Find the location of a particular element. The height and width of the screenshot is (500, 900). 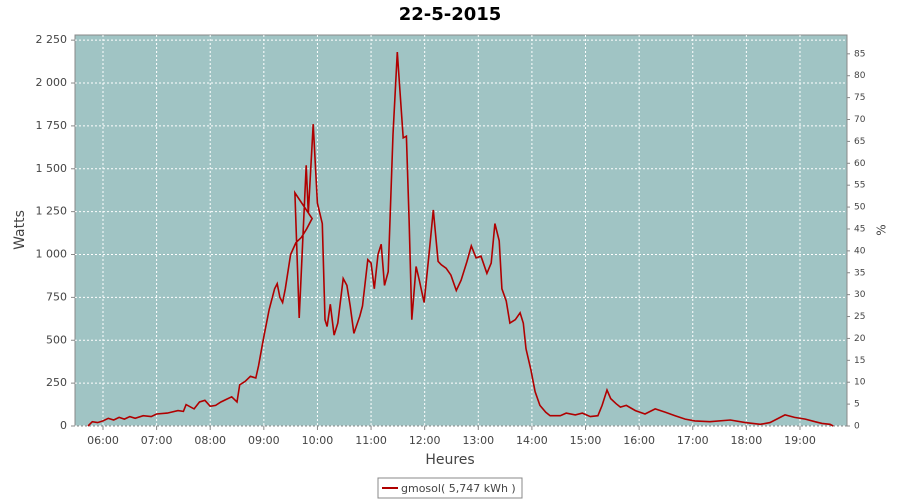

y-tick-label: 500 is located at coordinates (56, 339).